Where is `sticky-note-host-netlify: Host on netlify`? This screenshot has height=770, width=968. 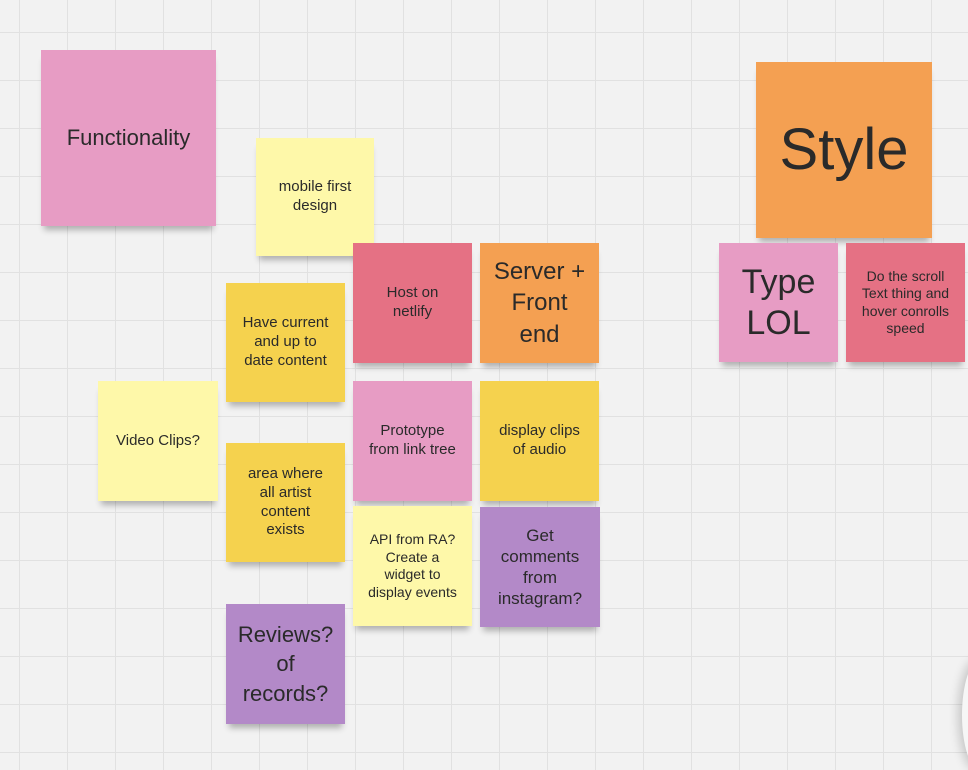 sticky-note-host-netlify: Host on netlify is located at coordinates (412, 303).